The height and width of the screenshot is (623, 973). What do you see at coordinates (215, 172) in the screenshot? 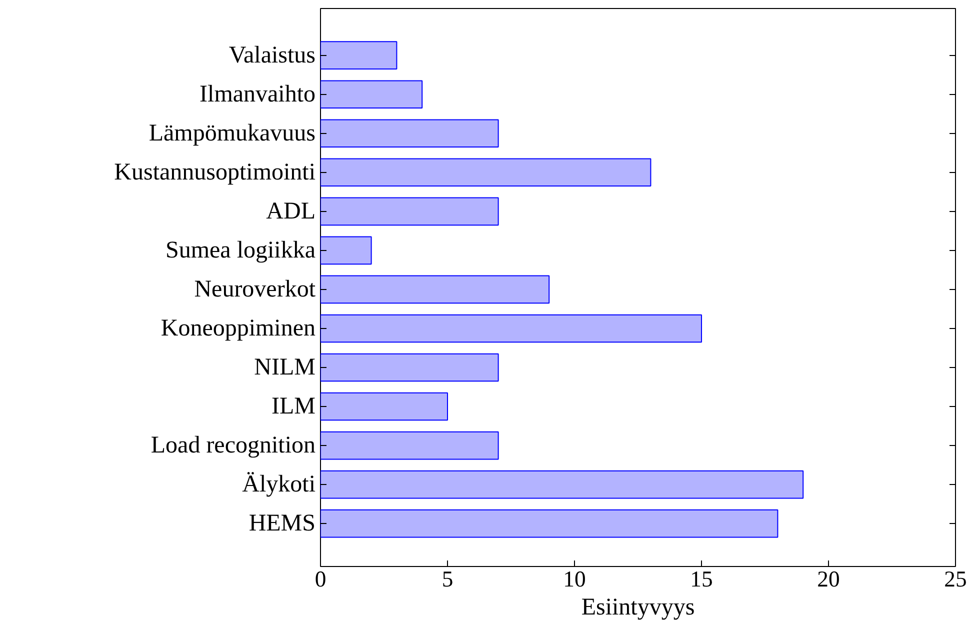
I see `y-tick-label: Kustannusoptimointi` at bounding box center [215, 172].